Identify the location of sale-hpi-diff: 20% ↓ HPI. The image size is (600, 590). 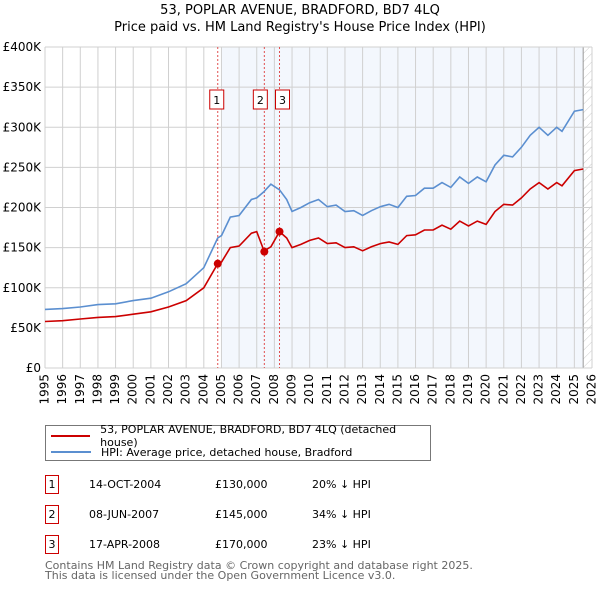
(341, 484).